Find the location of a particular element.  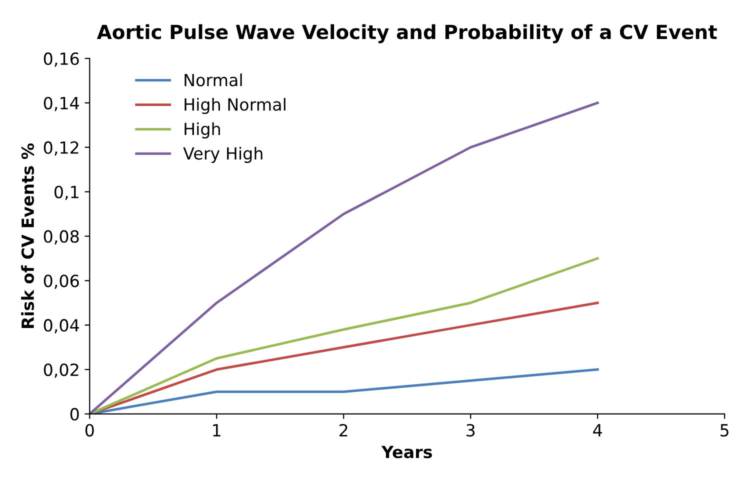

chart-title: Aortic Pulse Wave Velocity and Probability of a CV Event is located at coordinates (406, 34).